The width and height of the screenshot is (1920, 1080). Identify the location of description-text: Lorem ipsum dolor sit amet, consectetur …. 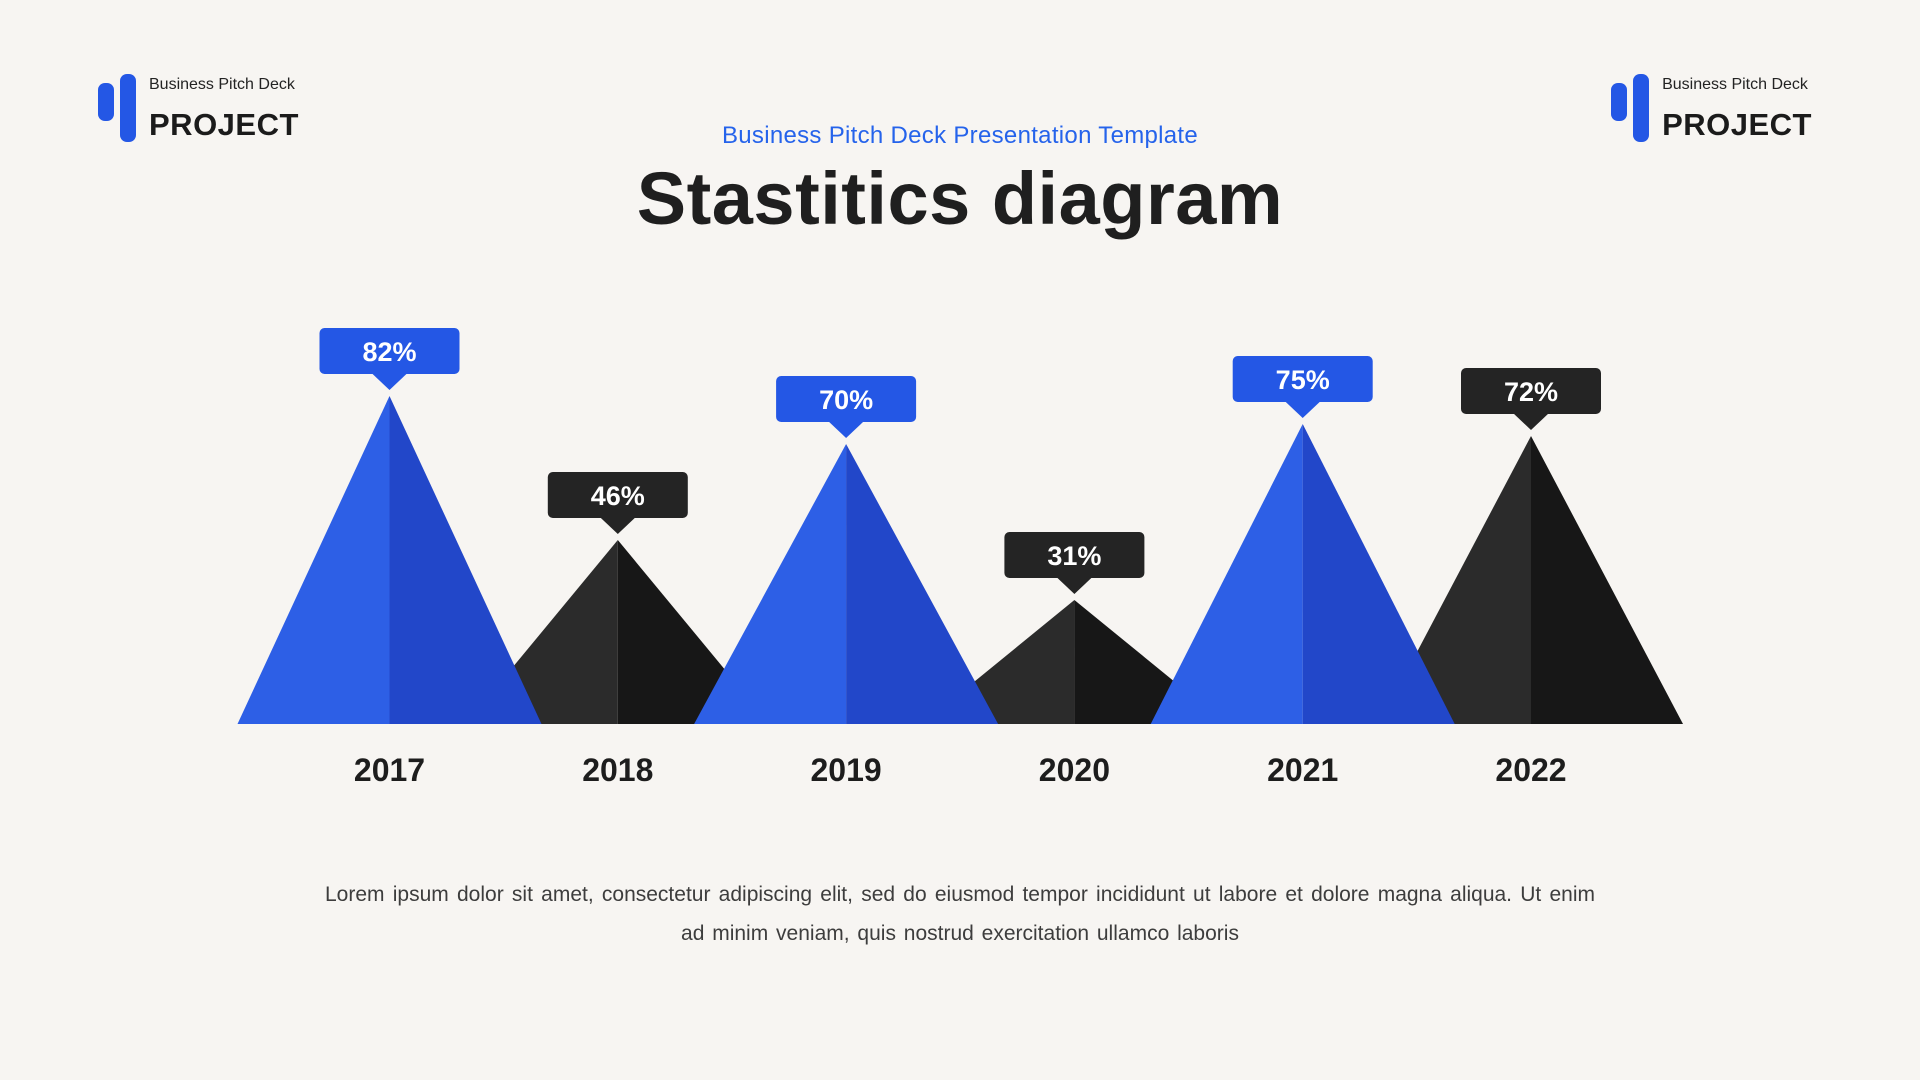
(960, 914).